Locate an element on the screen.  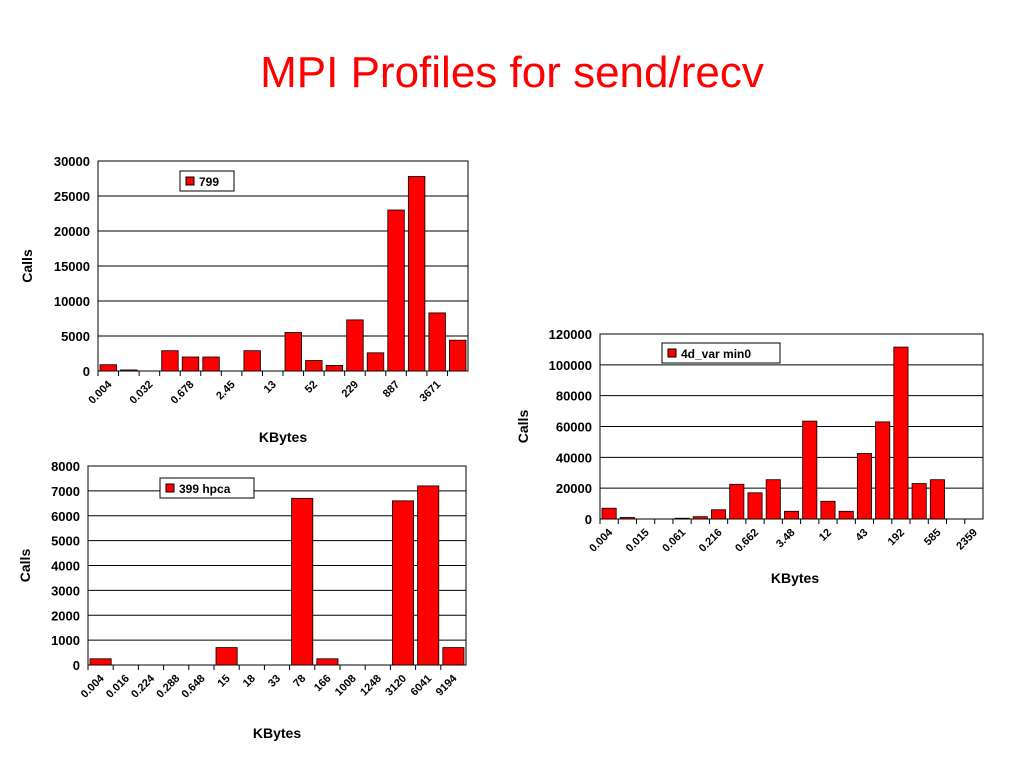
y-tick-label: 30000 is located at coordinates (72, 161).